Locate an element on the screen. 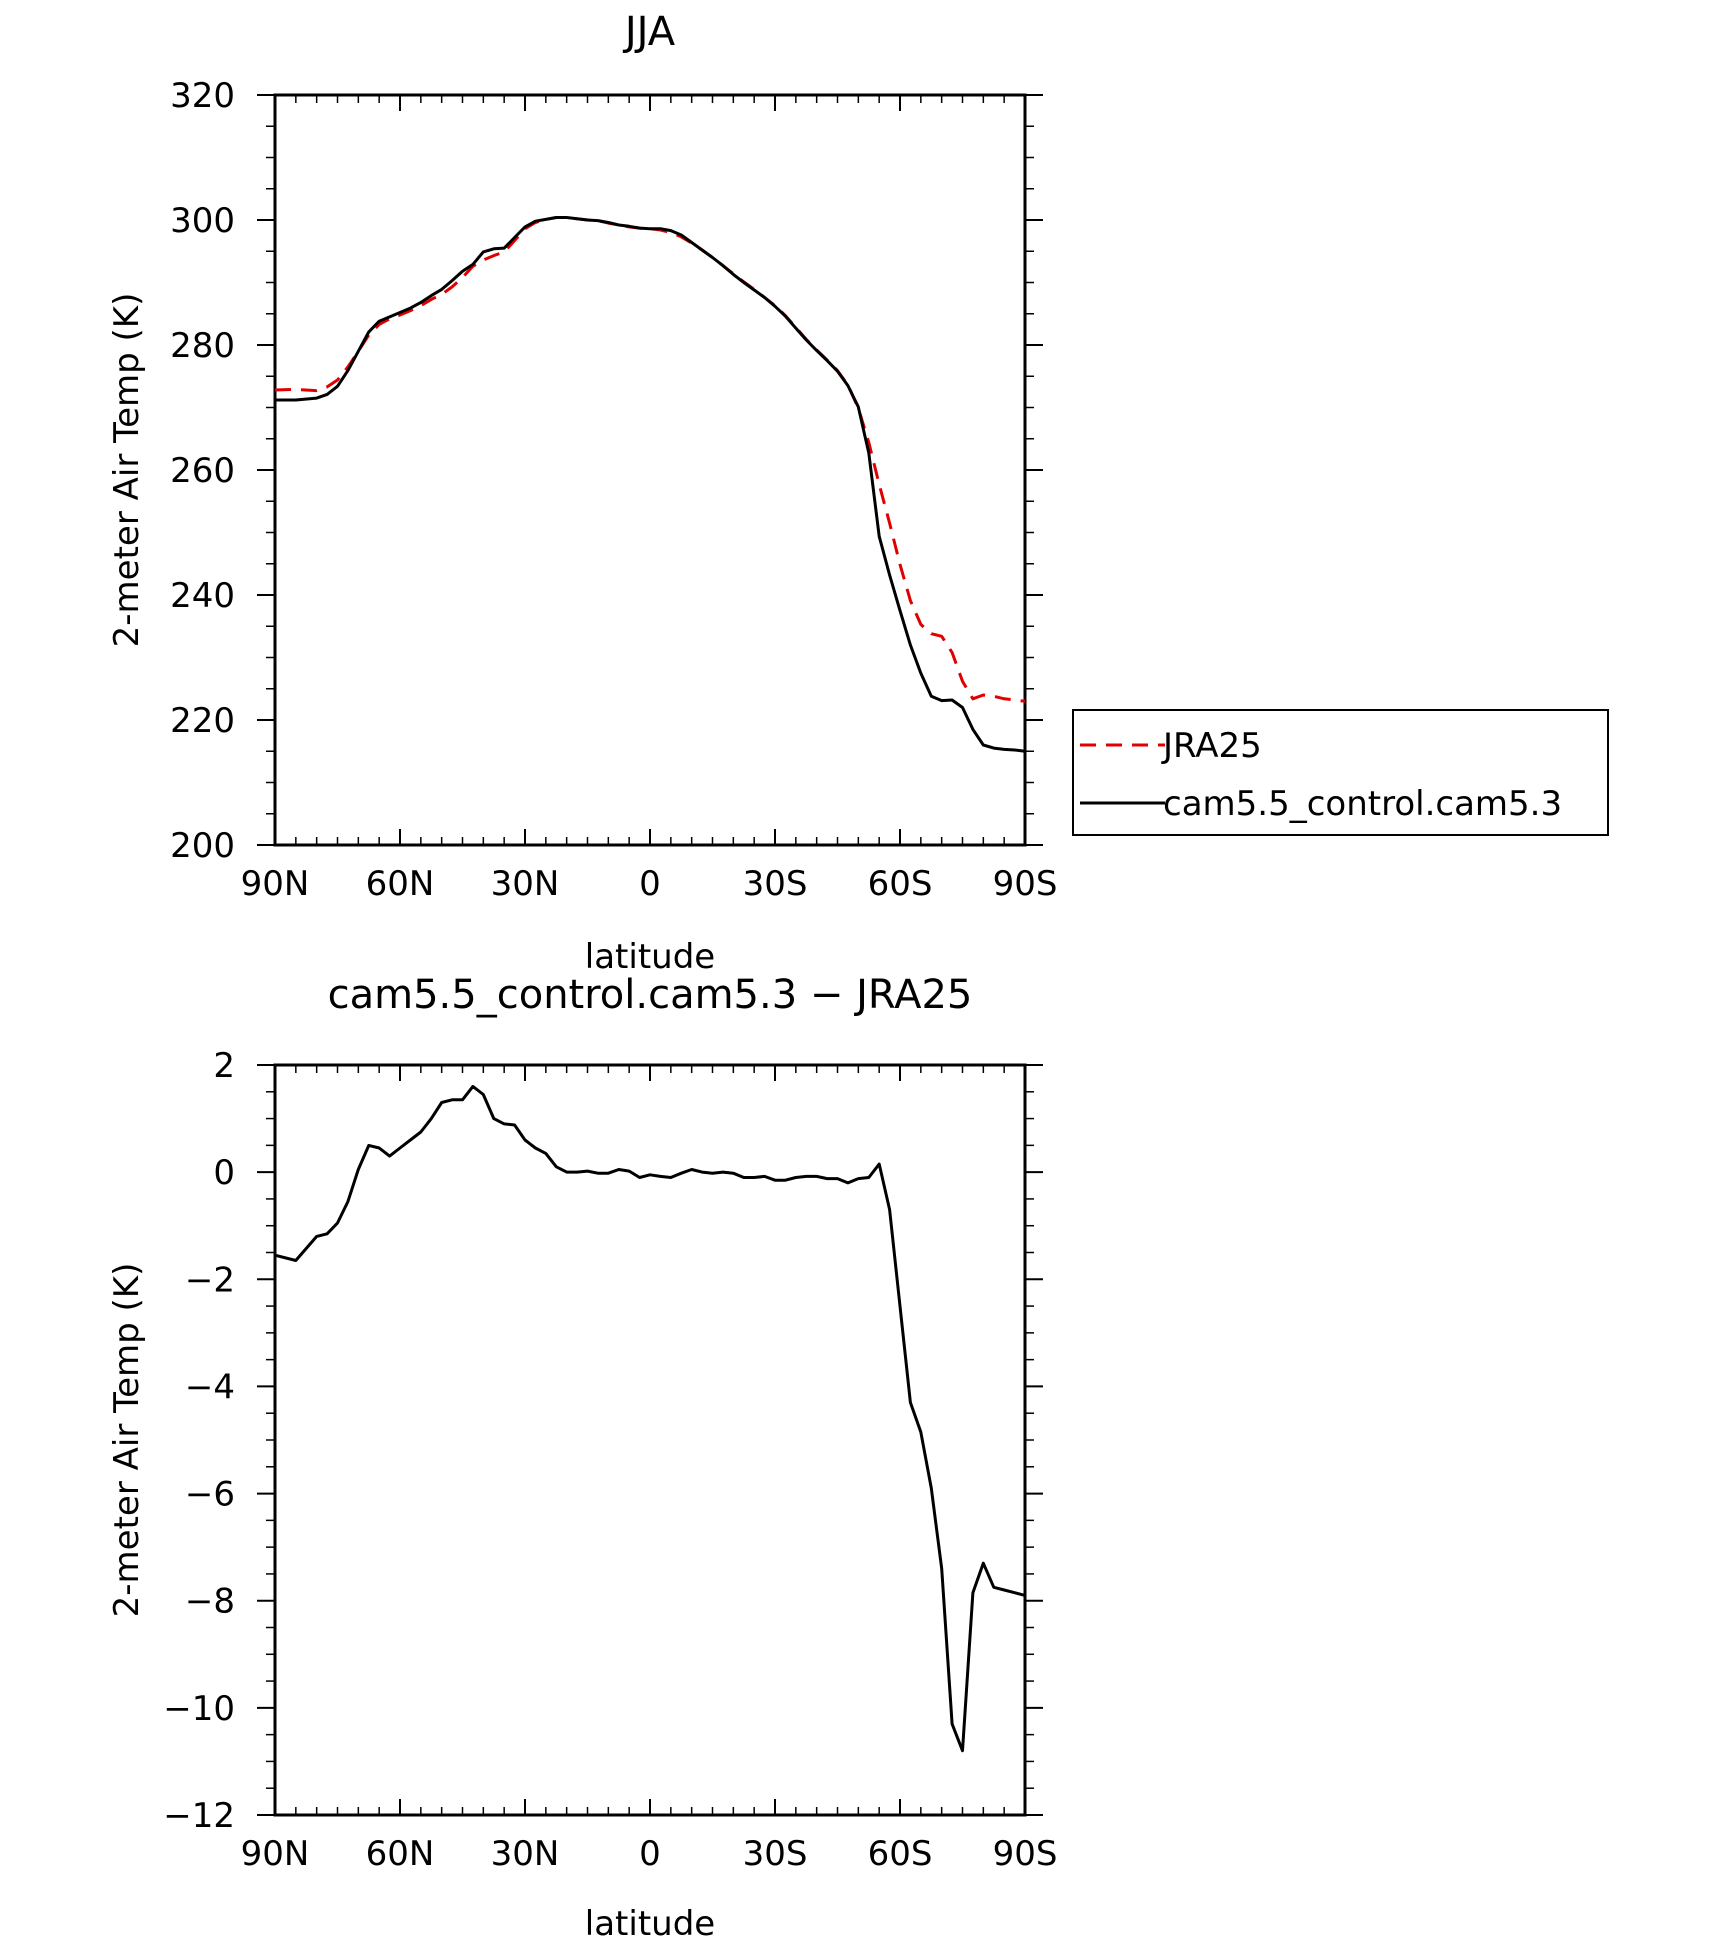 This screenshot has width=1710, height=1939. bottom-x-tick-label: 60N is located at coordinates (400, 1854).